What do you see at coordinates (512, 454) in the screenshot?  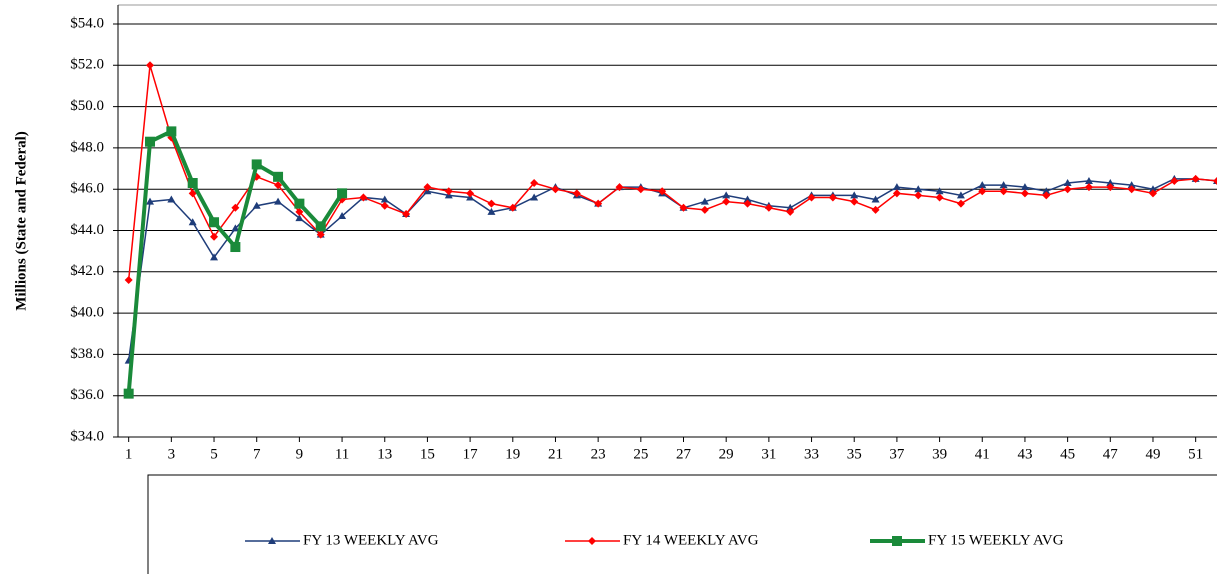 I see `x-tick-label: 19` at bounding box center [512, 454].